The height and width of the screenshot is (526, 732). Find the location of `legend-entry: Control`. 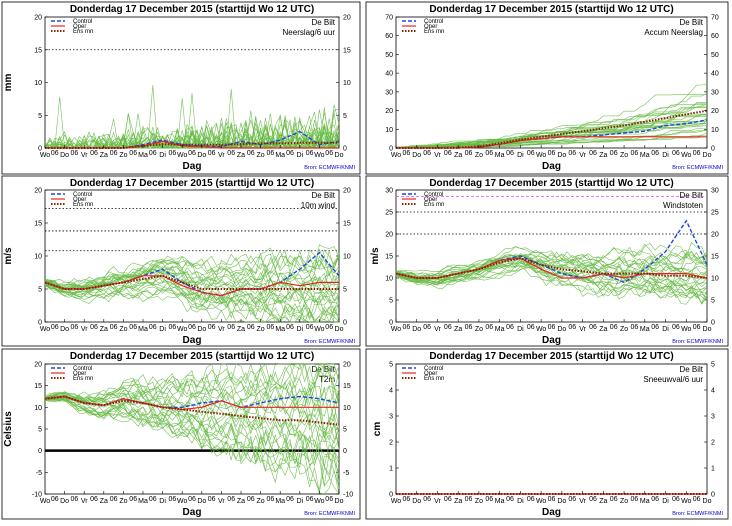

legend-entry: Control is located at coordinates (433, 22).